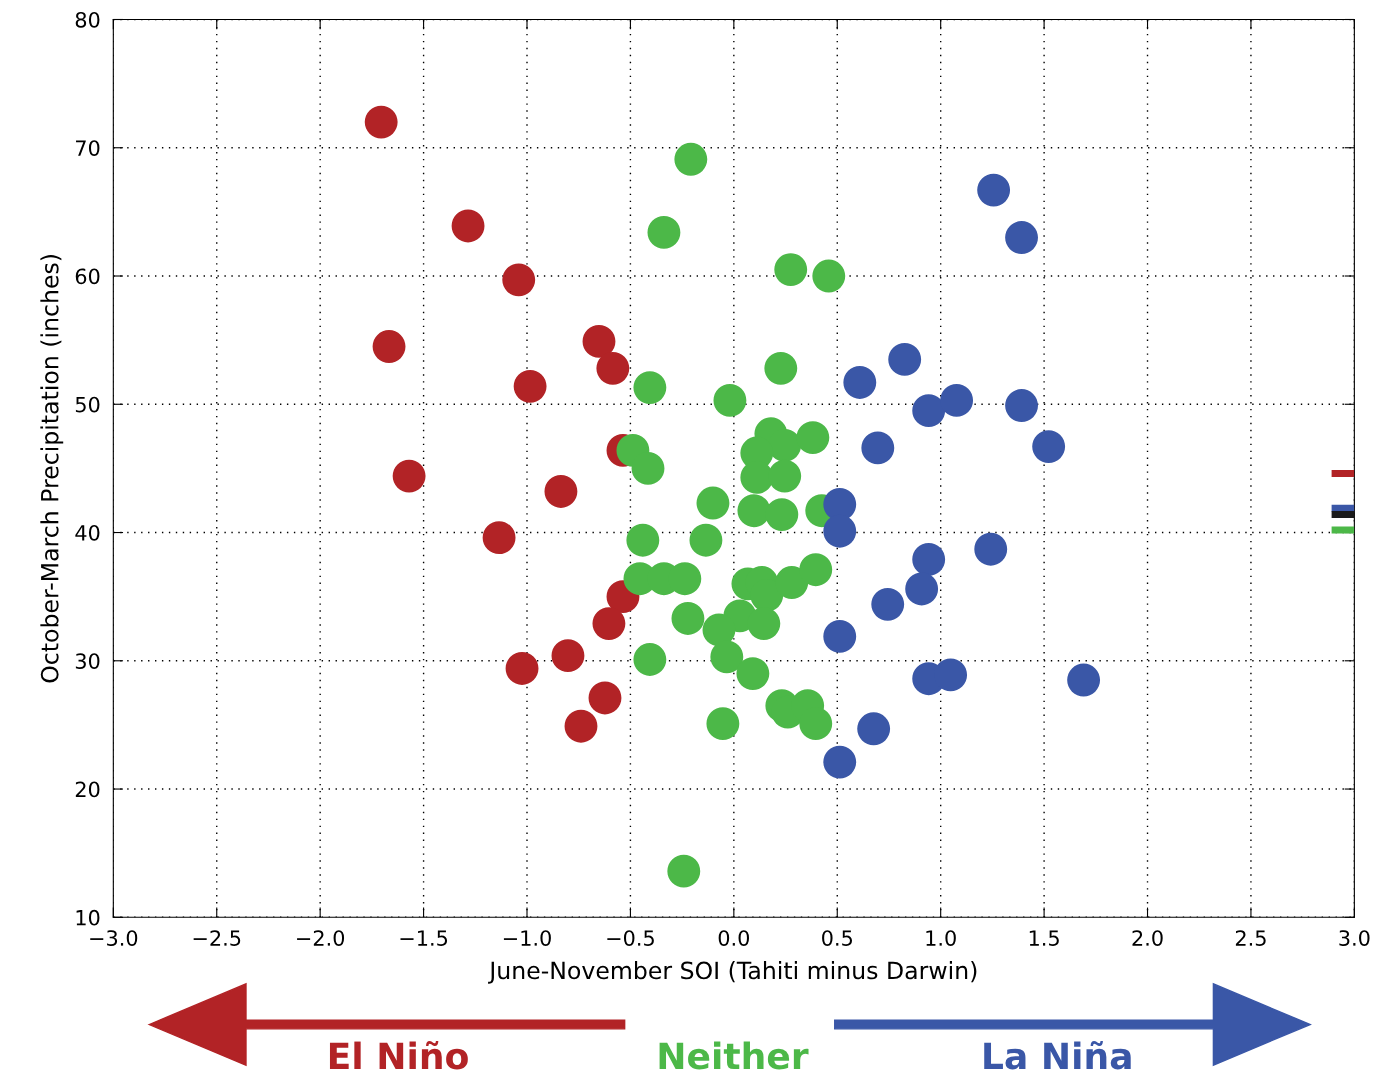 This screenshot has width=1382, height=1083. What do you see at coordinates (87, 532) in the screenshot?
I see `y-tick-label: 40` at bounding box center [87, 532].